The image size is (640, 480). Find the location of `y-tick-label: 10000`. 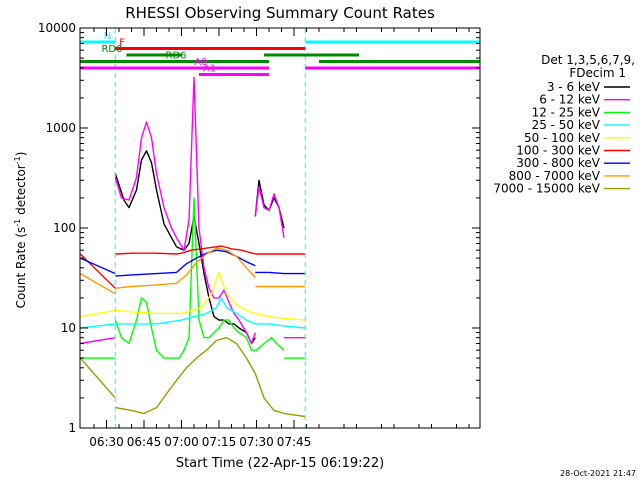

y-tick-label: 10000 is located at coordinates (57, 28).